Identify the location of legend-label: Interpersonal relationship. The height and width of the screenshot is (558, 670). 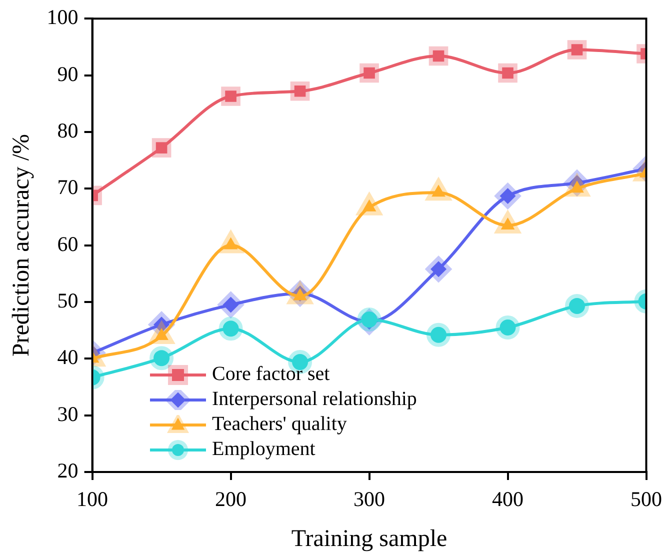
(314, 399).